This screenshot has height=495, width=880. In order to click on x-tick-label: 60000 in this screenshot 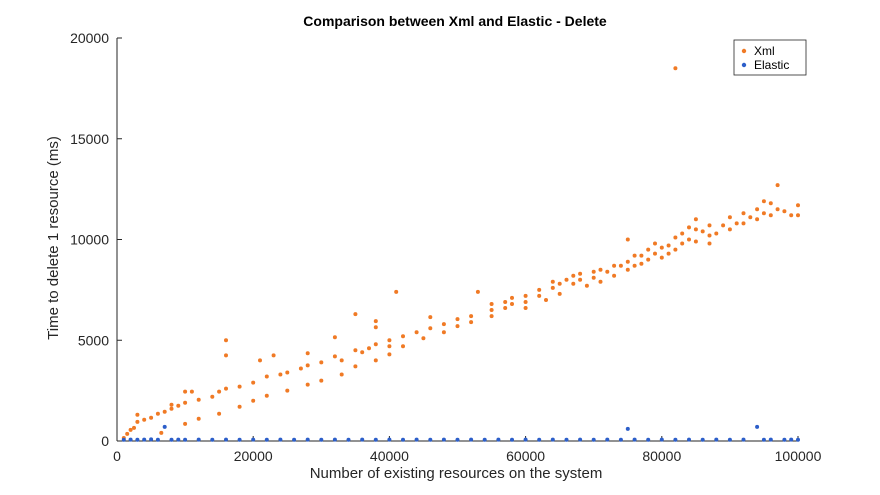, I will do `click(525, 456)`.